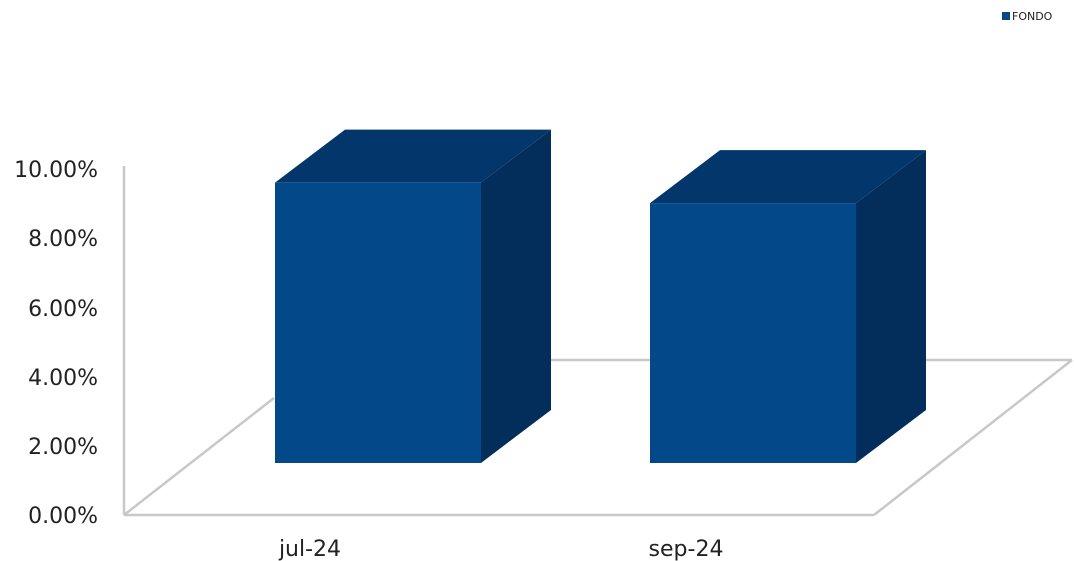 Image resolution: width=1074 pixels, height=561 pixels. Describe the element at coordinates (1006, 16) in the screenshot. I see `legend-swatch` at that location.